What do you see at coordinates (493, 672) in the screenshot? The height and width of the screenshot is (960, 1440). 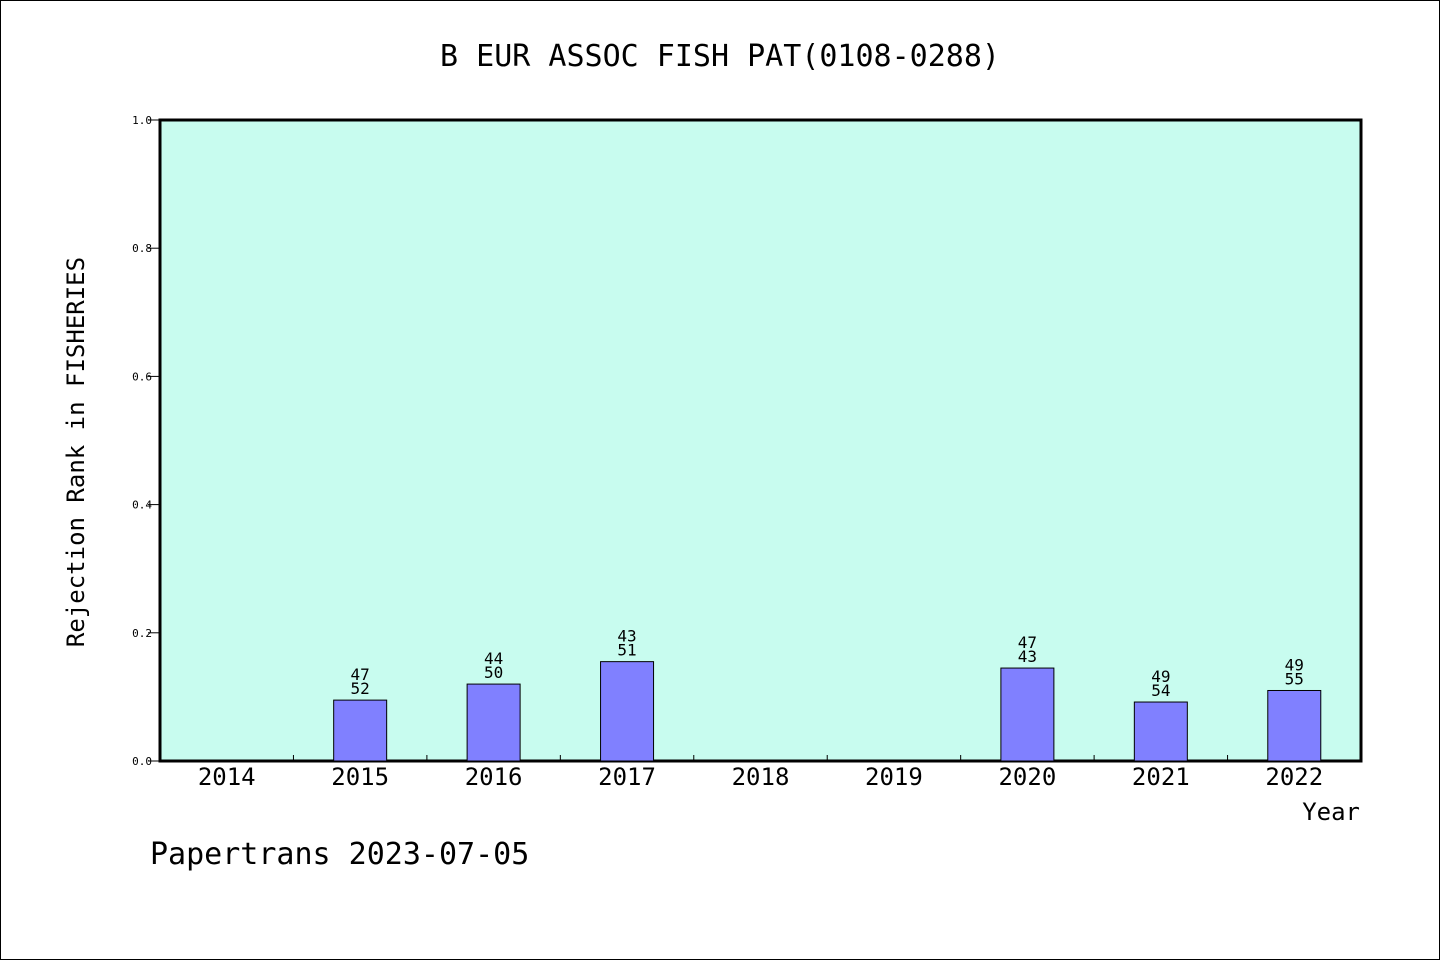 I see `bar-label-bottom: 50` at bounding box center [493, 672].